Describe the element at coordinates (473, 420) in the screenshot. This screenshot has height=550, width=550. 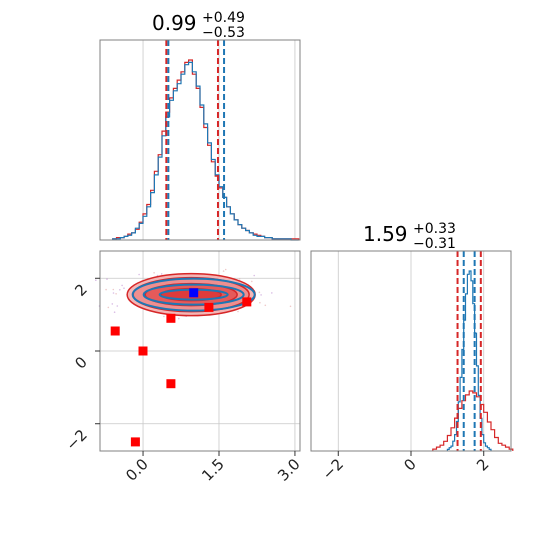
I see `panel-3-hist-series-red` at that location.